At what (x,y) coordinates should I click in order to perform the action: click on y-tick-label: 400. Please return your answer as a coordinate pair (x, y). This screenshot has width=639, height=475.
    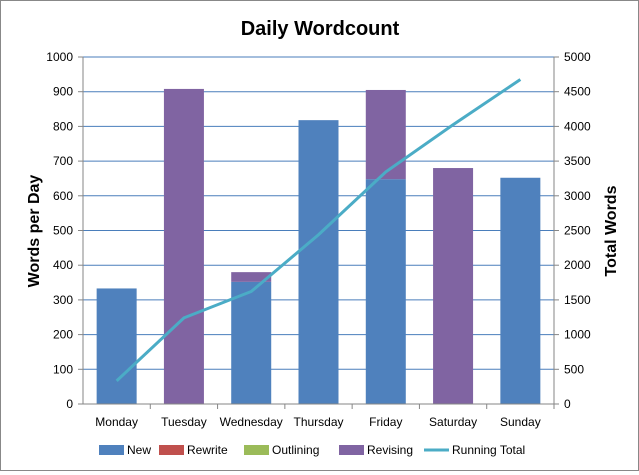
    Looking at the image, I should click on (63, 265).